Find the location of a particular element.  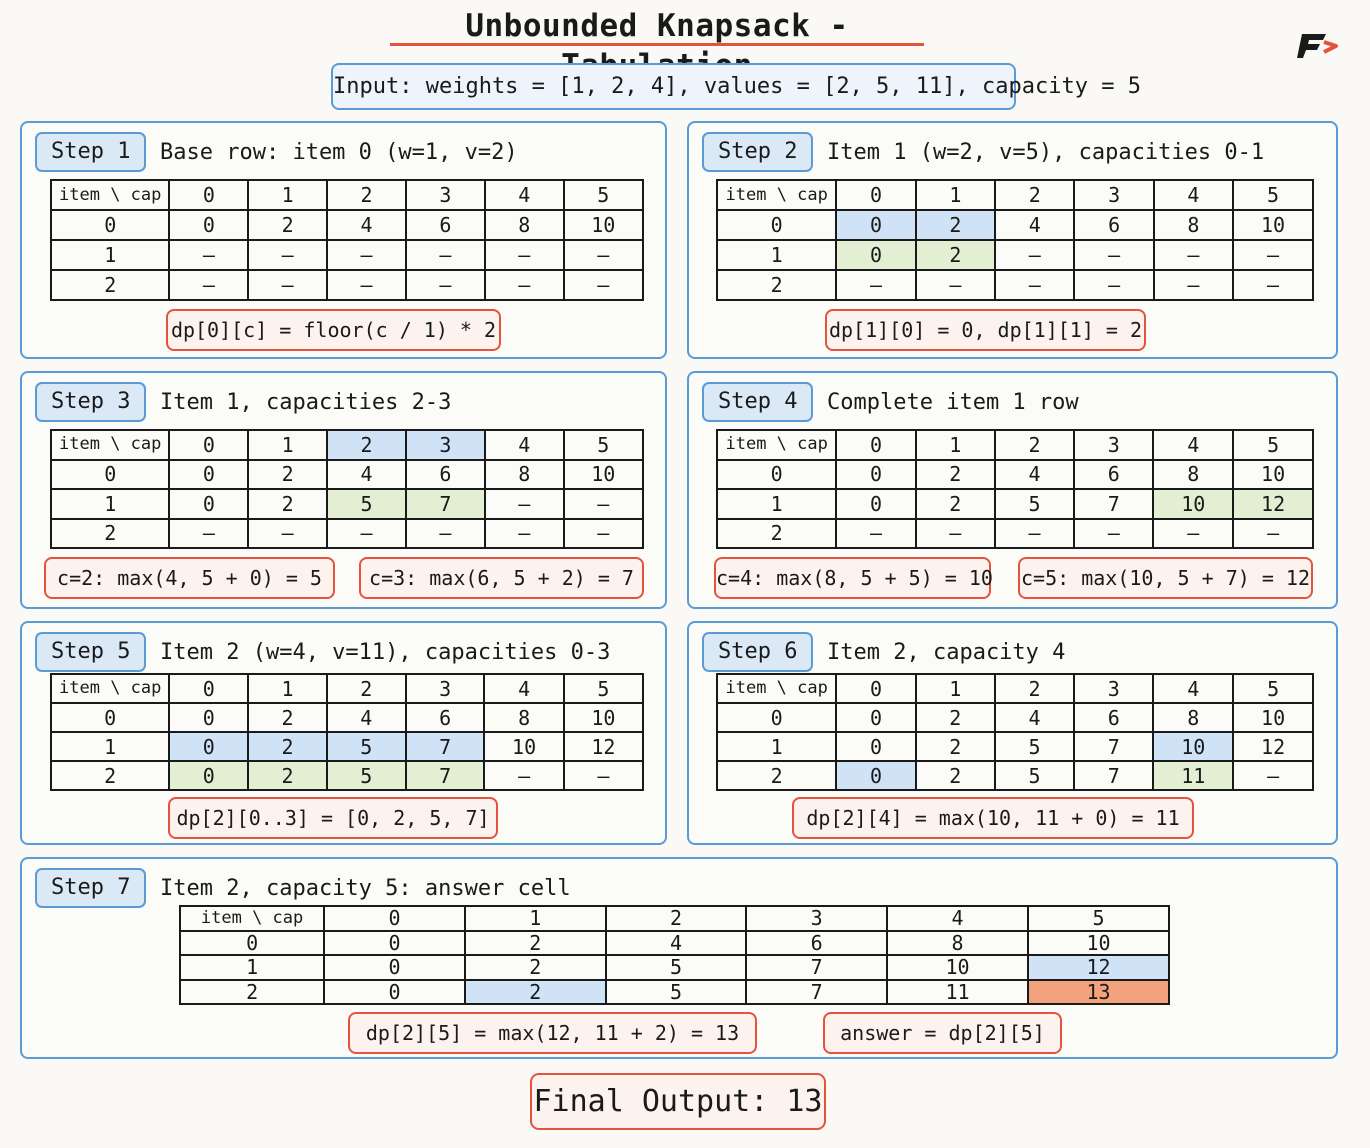

dp-table: item \ cap 0 1 2 3 4 5 0 0 2 4 6 8 10 1 0 2– – – –2– – – – – – is located at coordinates (1014, 240).